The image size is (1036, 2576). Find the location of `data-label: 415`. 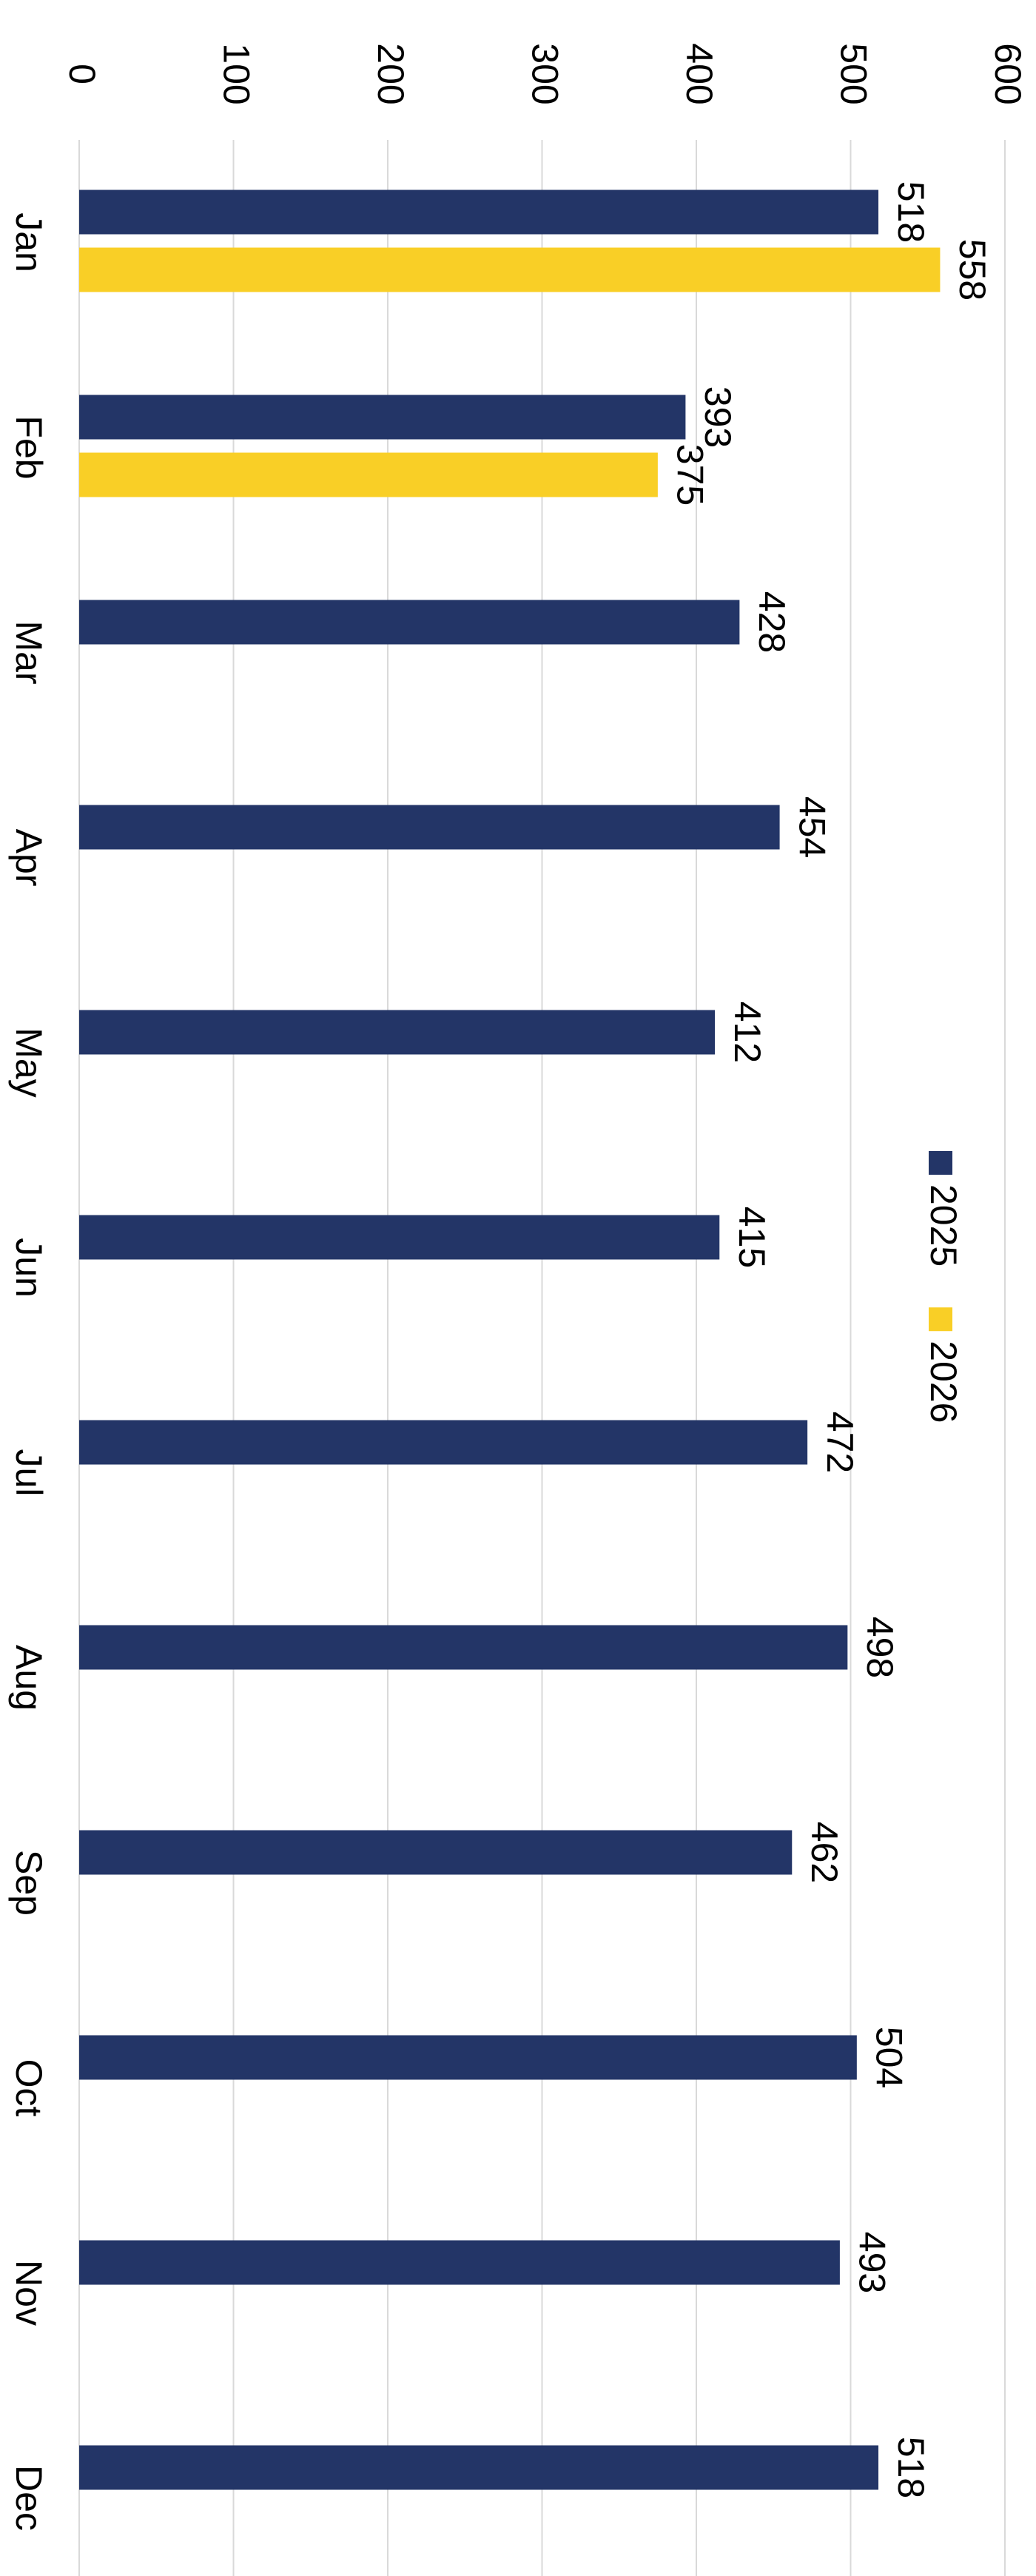

data-label: 415 is located at coordinates (752, 1237).